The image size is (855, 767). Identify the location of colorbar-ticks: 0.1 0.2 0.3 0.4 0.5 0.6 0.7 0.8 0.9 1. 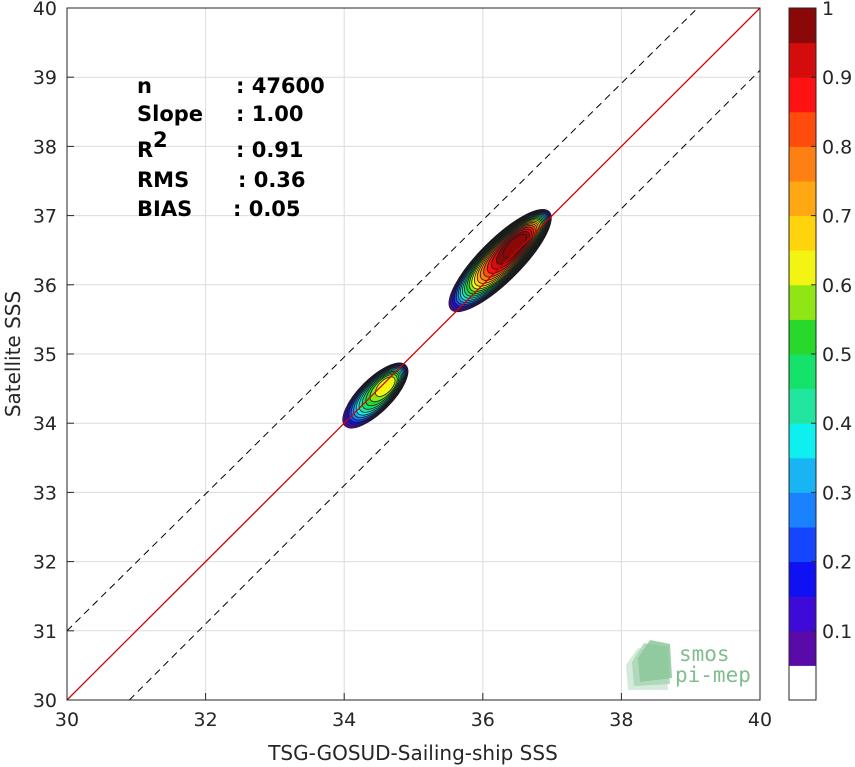
(831, 321).